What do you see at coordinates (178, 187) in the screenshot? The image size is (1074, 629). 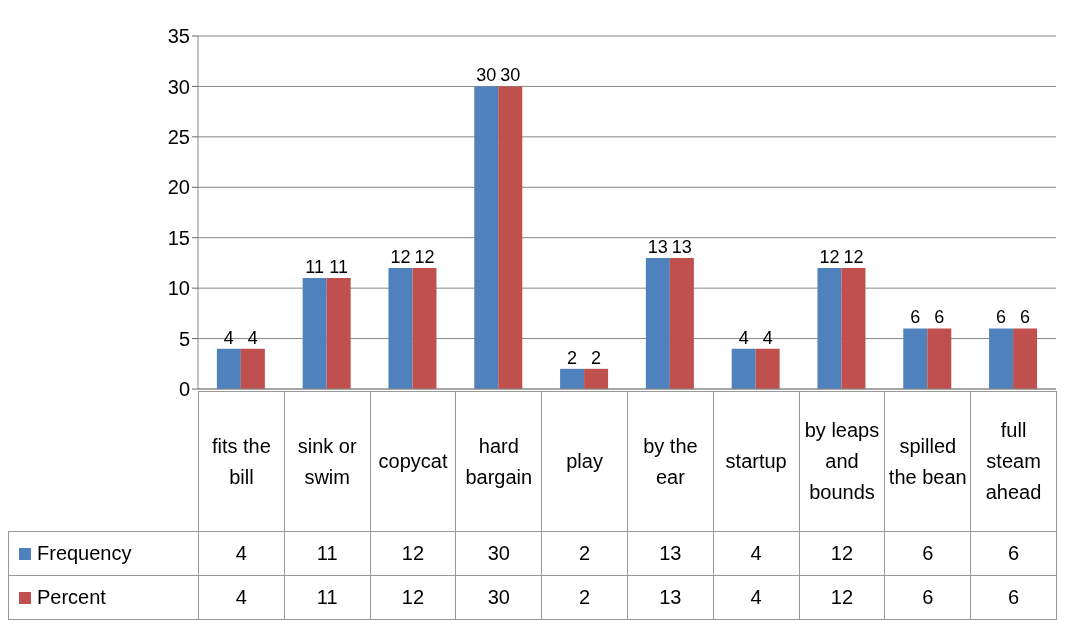 I see `y-tick-label: 20` at bounding box center [178, 187].